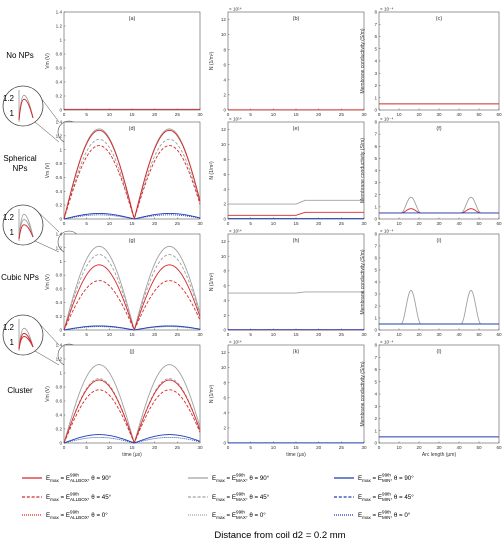 The width and height of the screenshot is (504, 550). I want to click on panel-label: (i), so click(439, 241).